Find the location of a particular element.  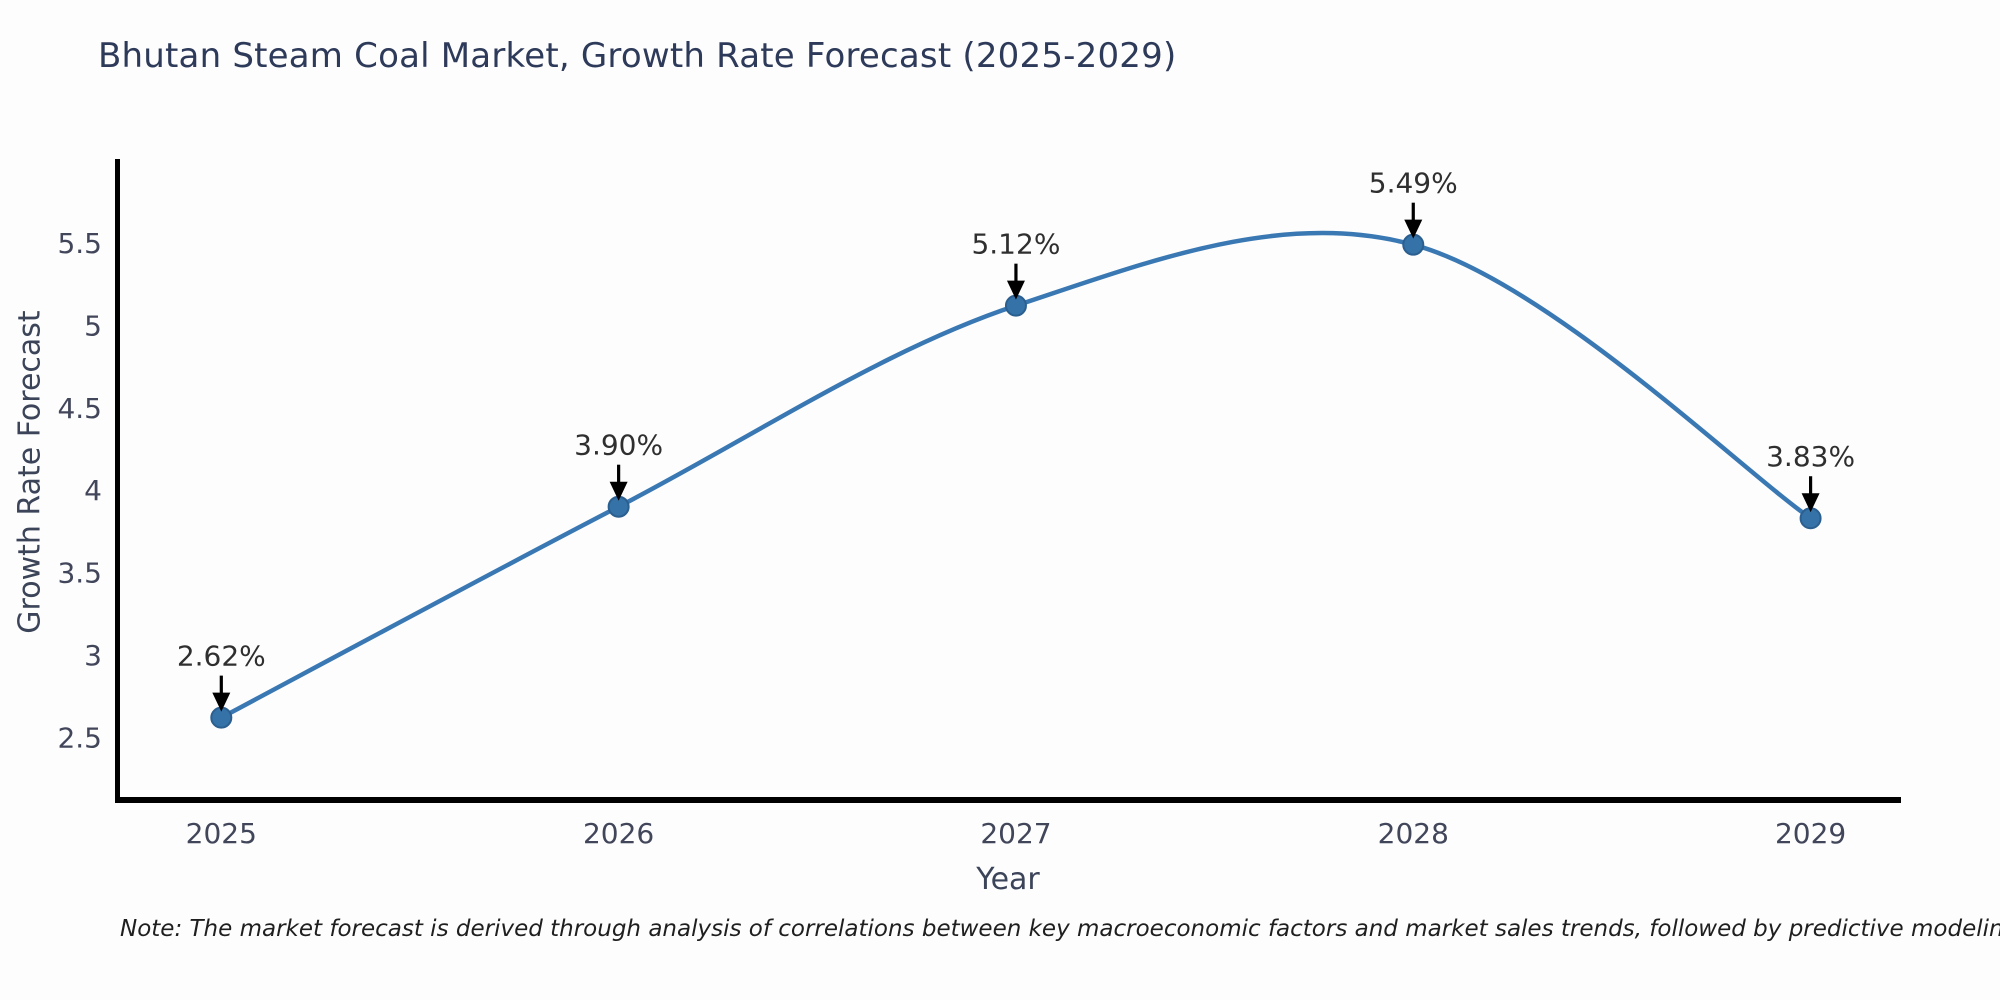

x-tick-label: 2029 is located at coordinates (1810, 833).